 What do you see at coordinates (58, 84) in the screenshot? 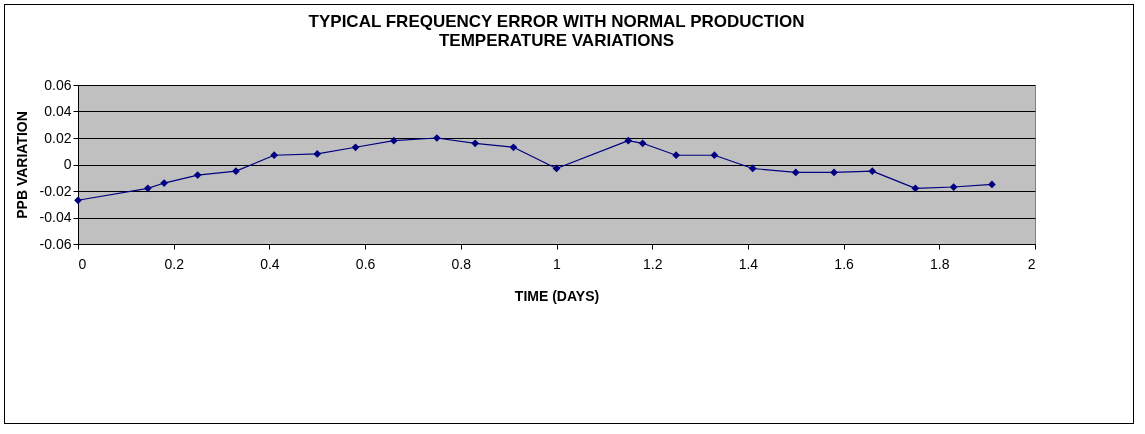
I see `y-tick-label: 0.06` at bounding box center [58, 84].